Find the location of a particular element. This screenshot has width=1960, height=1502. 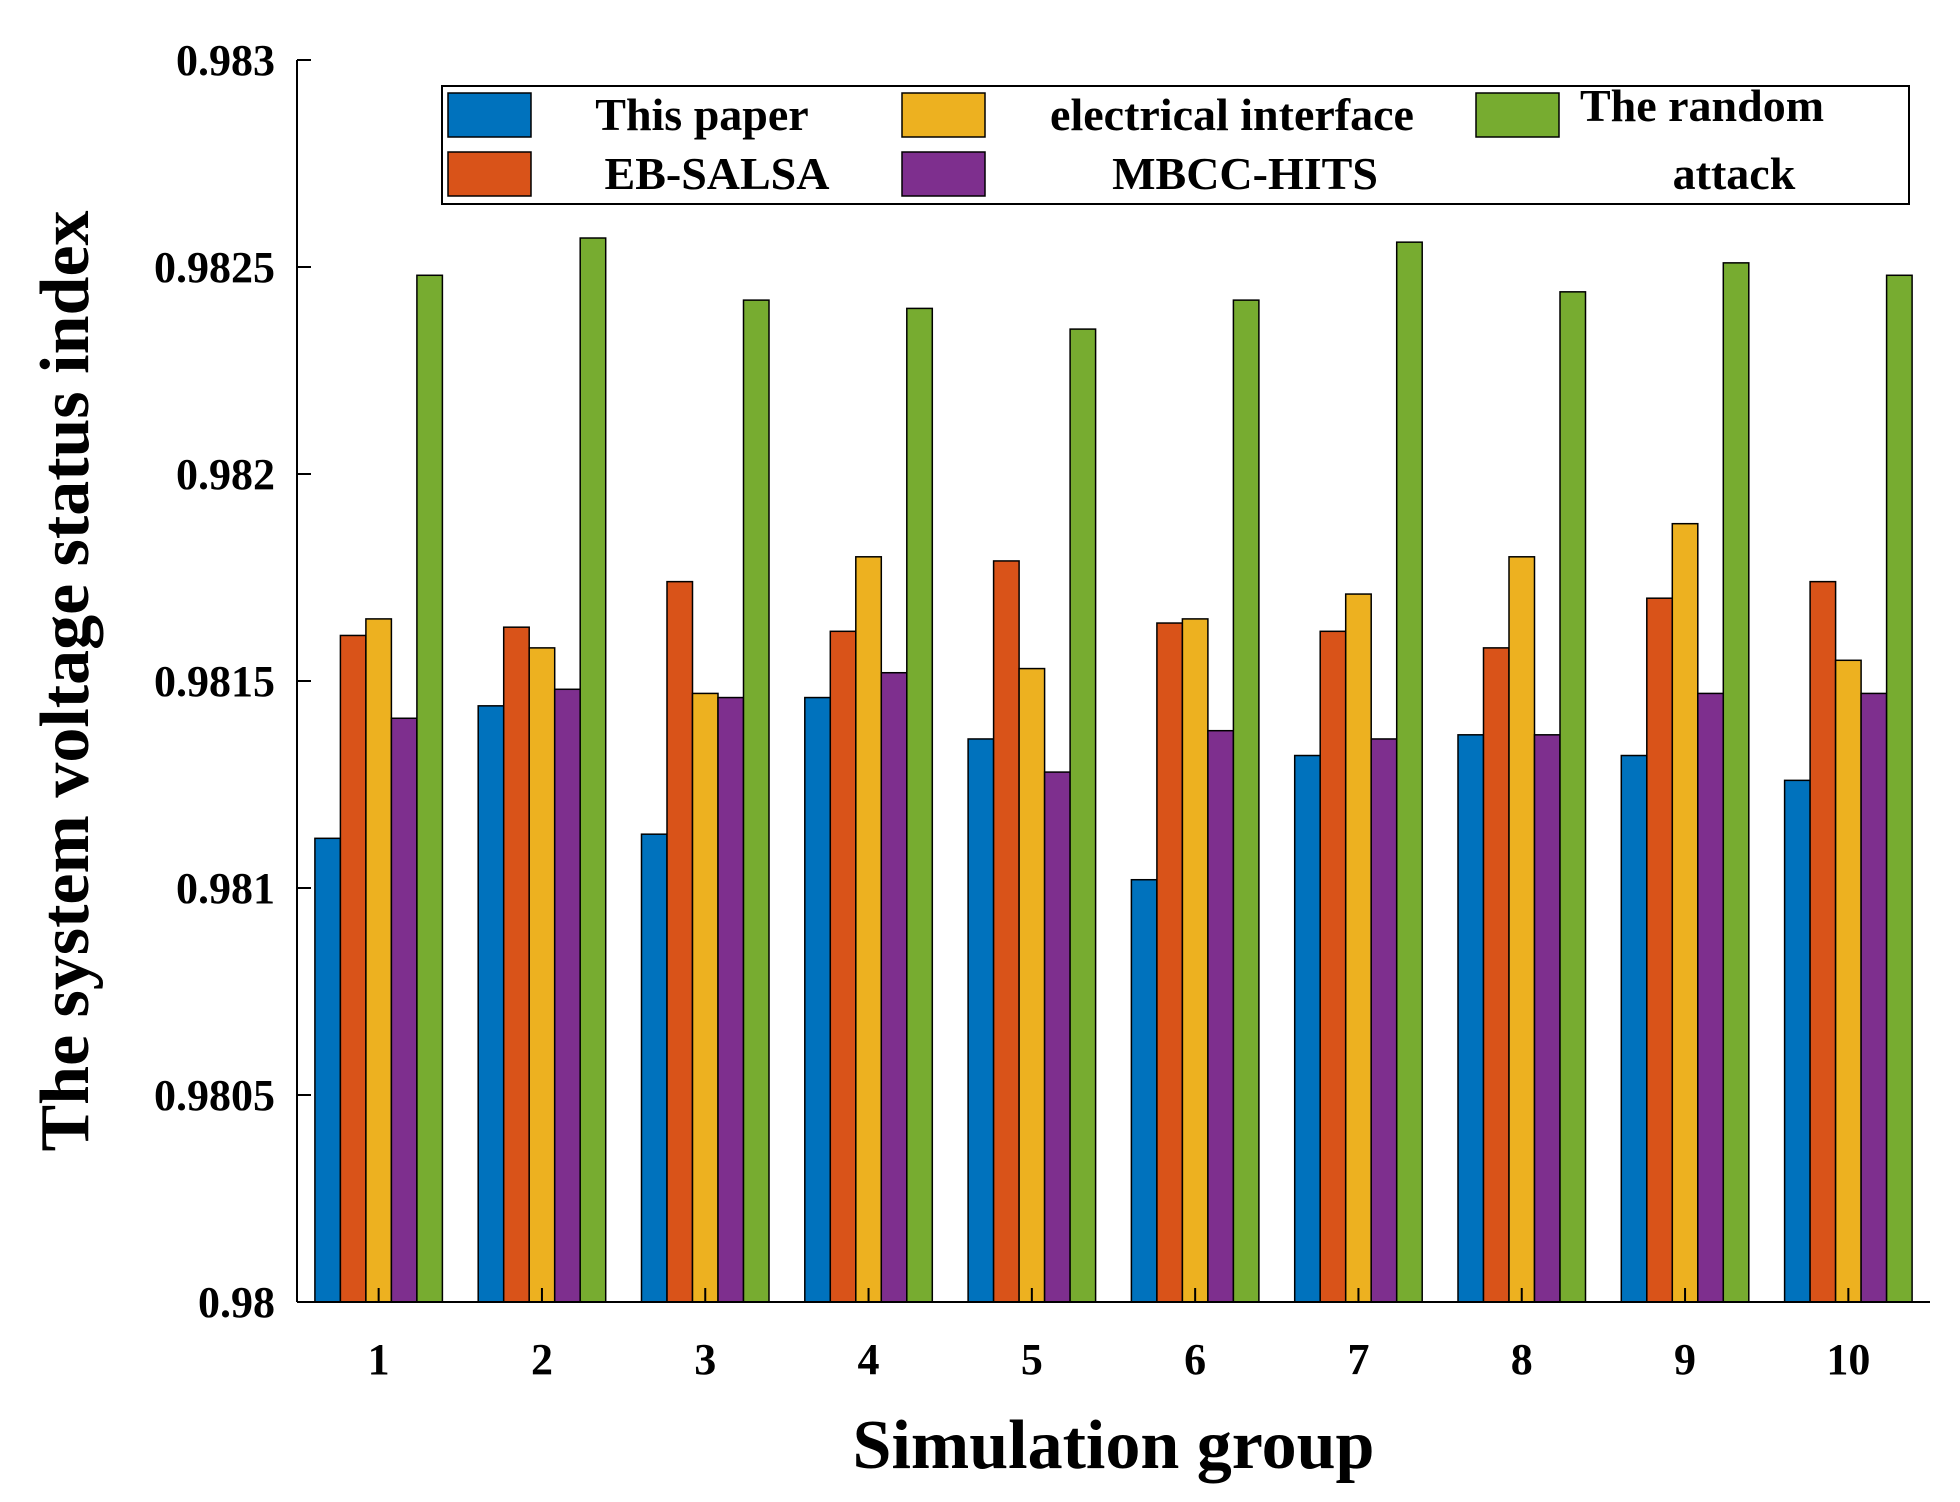

legend-label-mbcc-hits: MBCC-HITS is located at coordinates (1245, 173).